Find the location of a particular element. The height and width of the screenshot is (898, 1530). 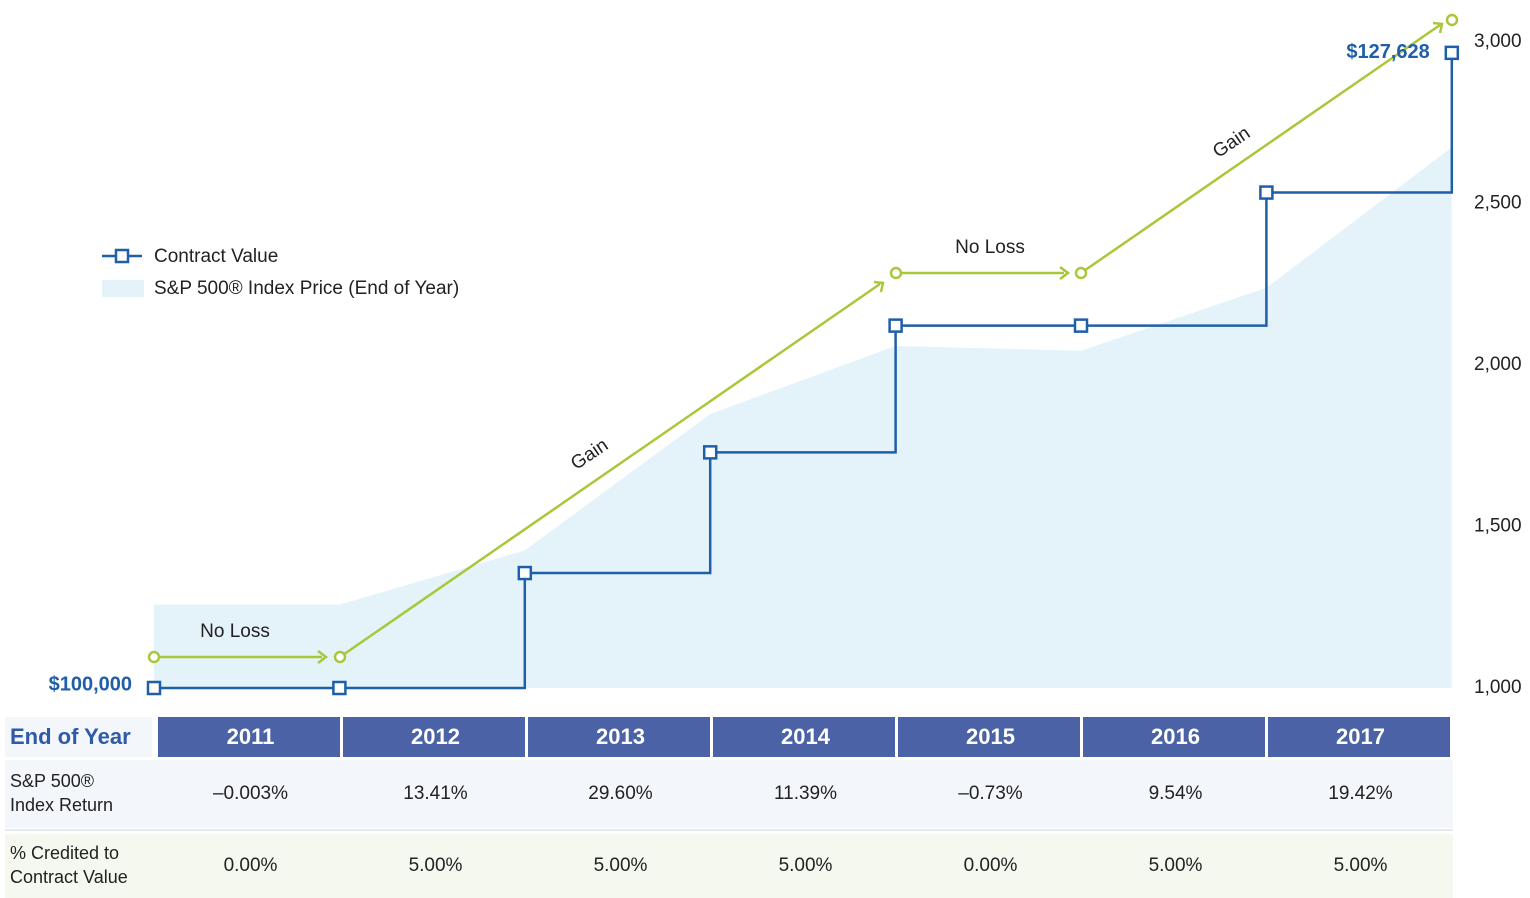

table-header: 2017 is located at coordinates (1360, 736).